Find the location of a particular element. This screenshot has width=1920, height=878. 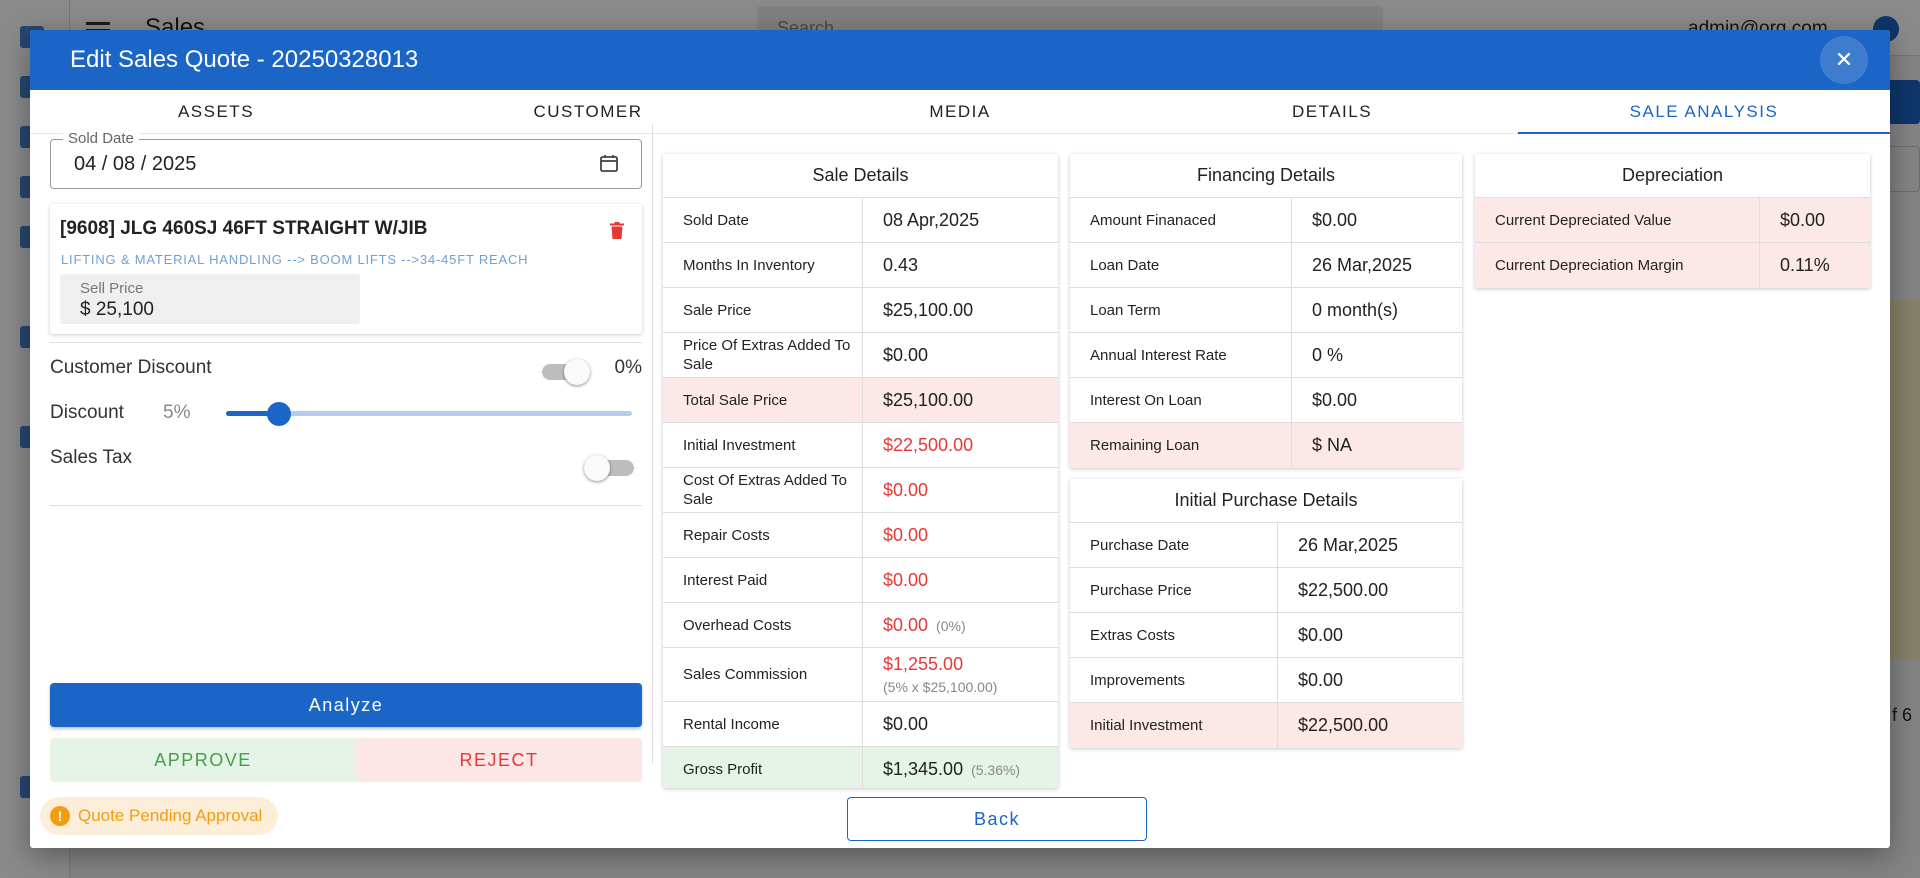

calendar-icon is located at coordinates (609, 163).